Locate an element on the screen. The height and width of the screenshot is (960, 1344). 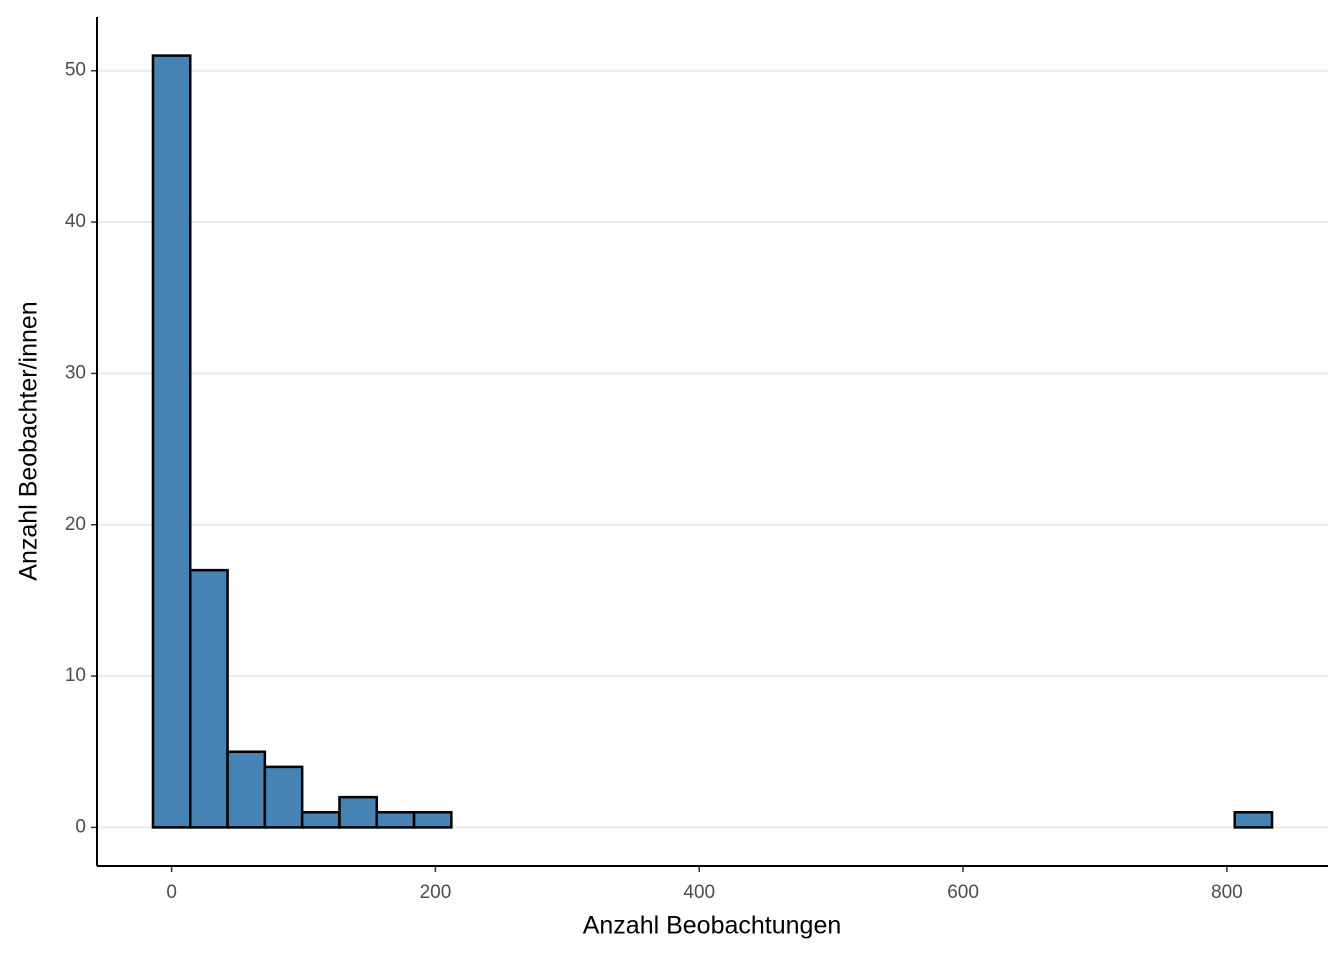
x-tick-label: 200 is located at coordinates (436, 892).